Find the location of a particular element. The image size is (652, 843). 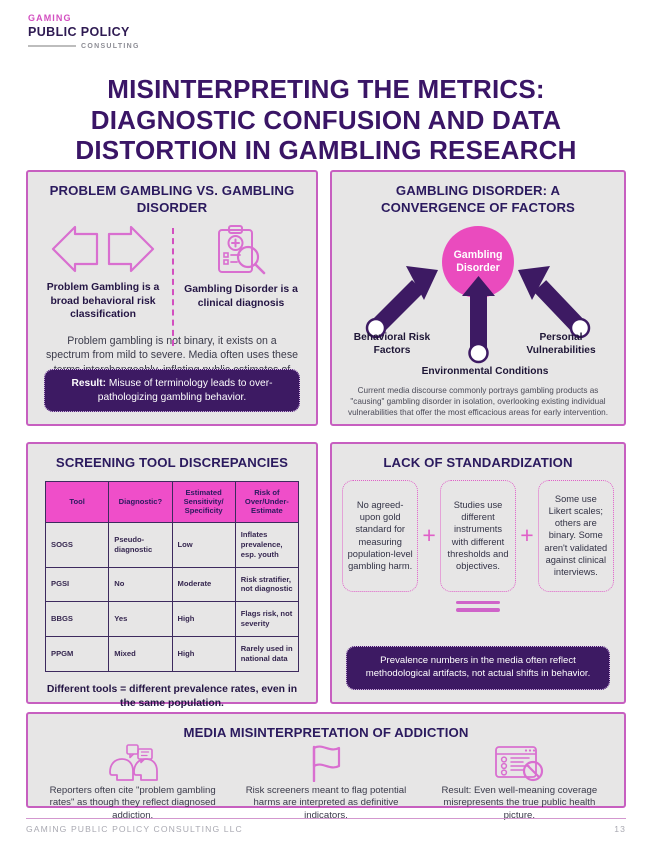

logo-consulting-row: CONSULTING is located at coordinates (84, 46).